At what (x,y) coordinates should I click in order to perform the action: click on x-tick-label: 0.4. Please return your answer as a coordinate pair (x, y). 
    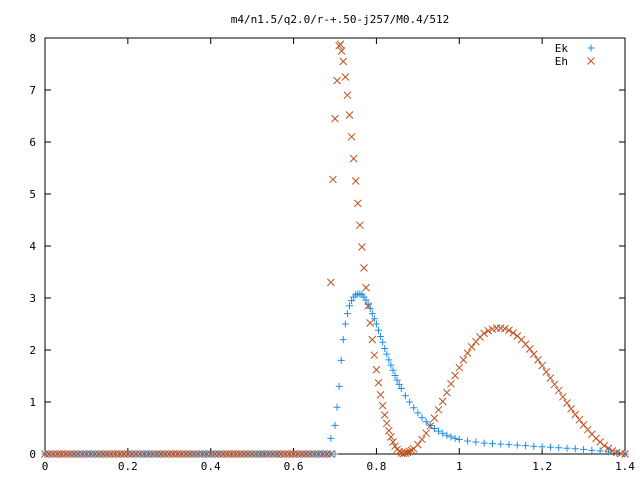
    Looking at the image, I should click on (211, 466).